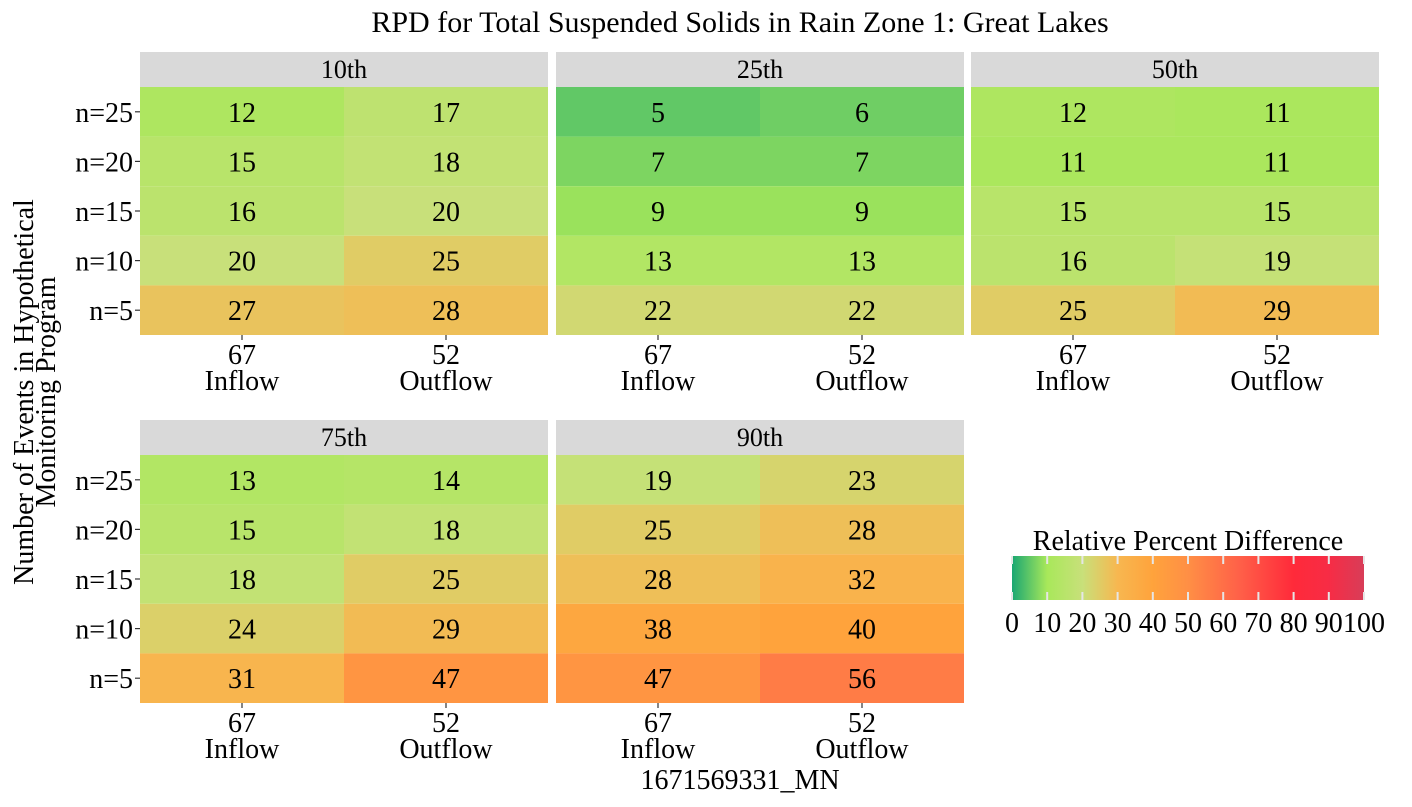 This screenshot has width=1412, height=807. Describe the element at coordinates (1118, 623) in the screenshot. I see `legend-tick-label: 30` at that location.